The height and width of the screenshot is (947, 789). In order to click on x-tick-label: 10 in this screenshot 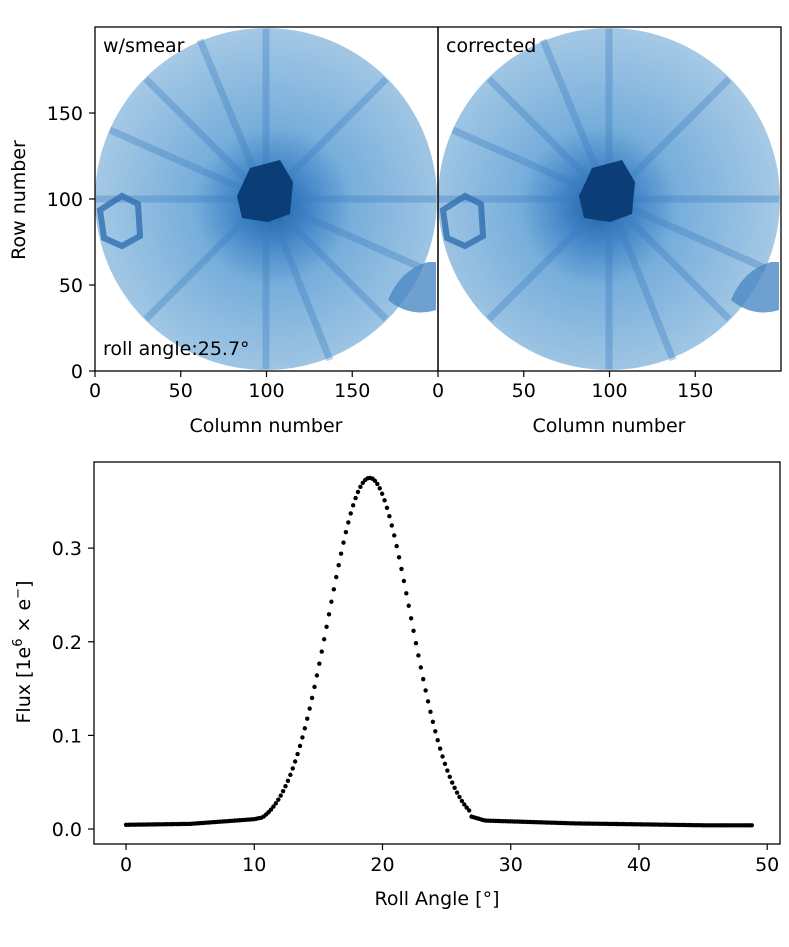, I will do `click(254, 865)`.